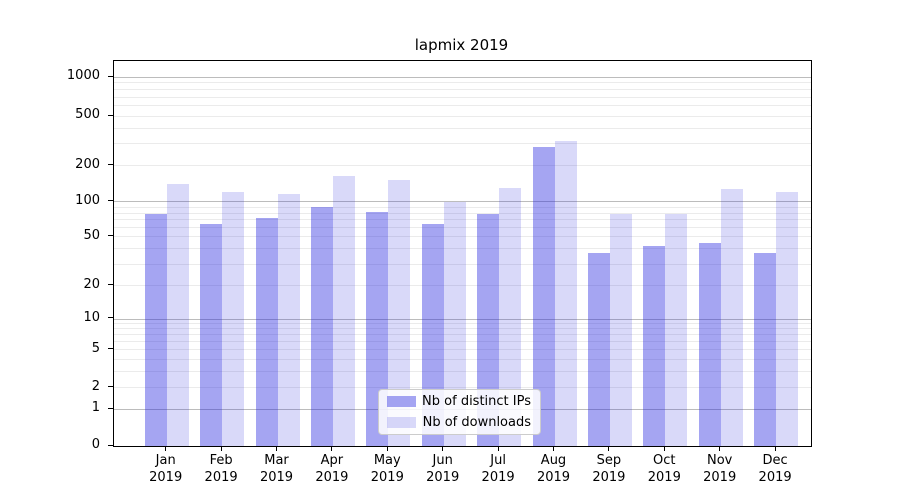 This screenshot has width=900, height=500. Describe the element at coordinates (609, 460) in the screenshot. I see `month-label: Sep` at that location.